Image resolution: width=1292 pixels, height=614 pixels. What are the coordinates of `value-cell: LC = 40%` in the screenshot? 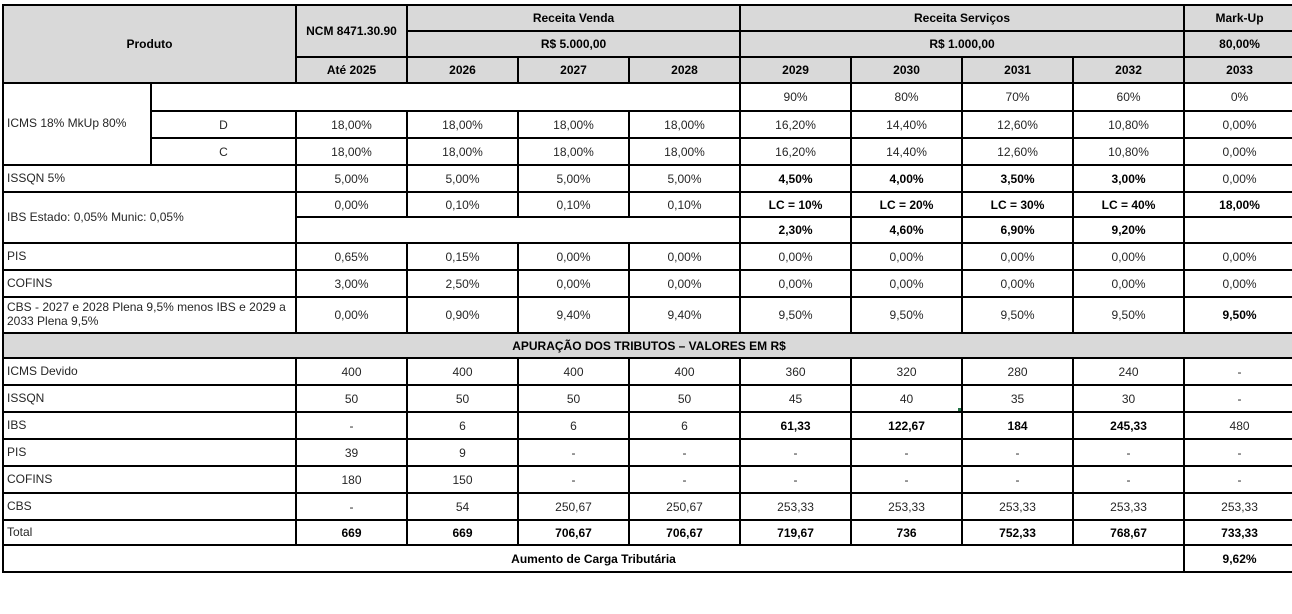 It's located at (1129, 204).